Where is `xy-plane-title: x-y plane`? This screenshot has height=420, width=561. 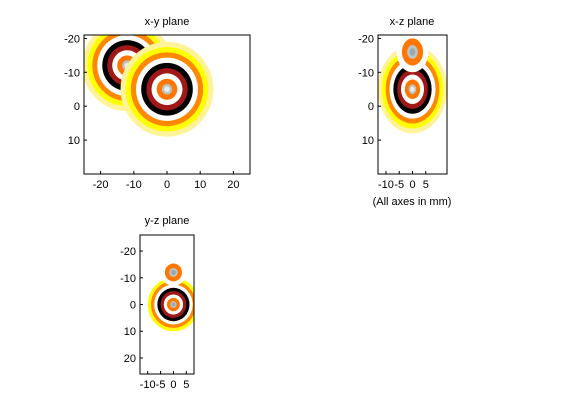
xy-plane-title: x-y plane is located at coordinates (167, 22).